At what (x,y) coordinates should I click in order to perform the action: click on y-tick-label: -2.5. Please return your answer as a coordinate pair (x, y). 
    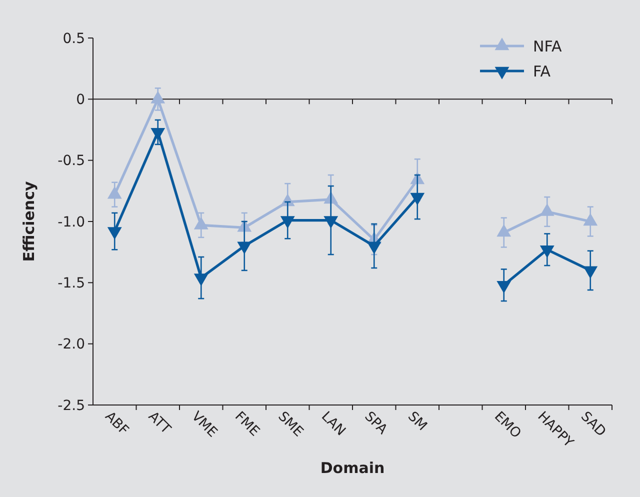
    Looking at the image, I should click on (71, 406).